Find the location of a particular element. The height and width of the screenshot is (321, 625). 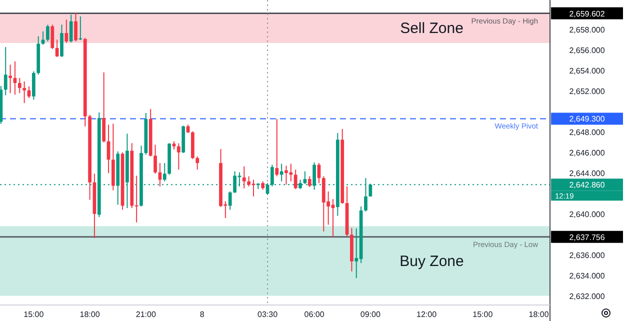

y-tick-label: 2,652.000 is located at coordinates (587, 91).